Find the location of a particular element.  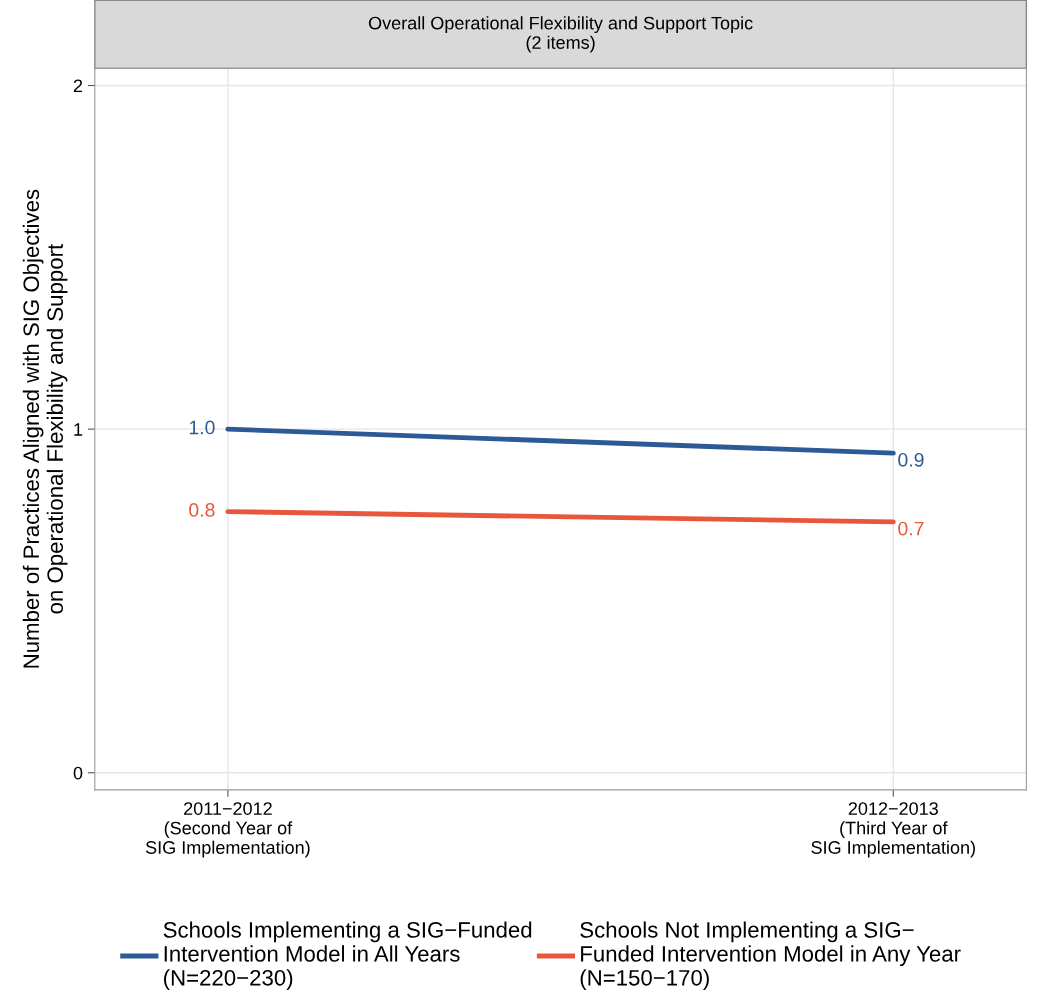

data-label: 0.8 is located at coordinates (202, 510).